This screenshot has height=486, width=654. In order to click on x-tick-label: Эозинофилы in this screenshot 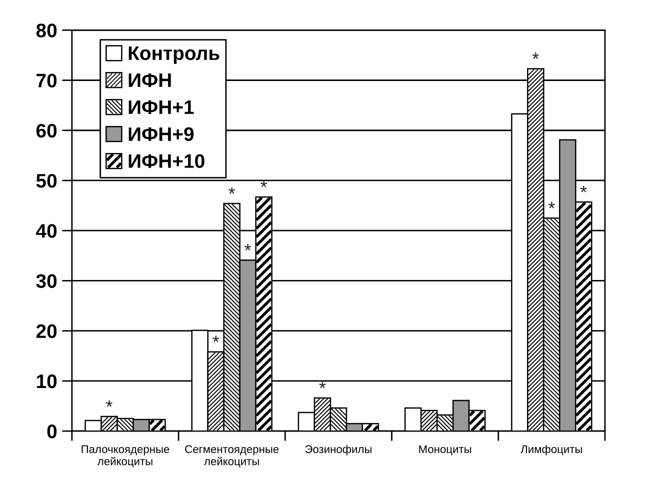, I will do `click(338, 450)`.